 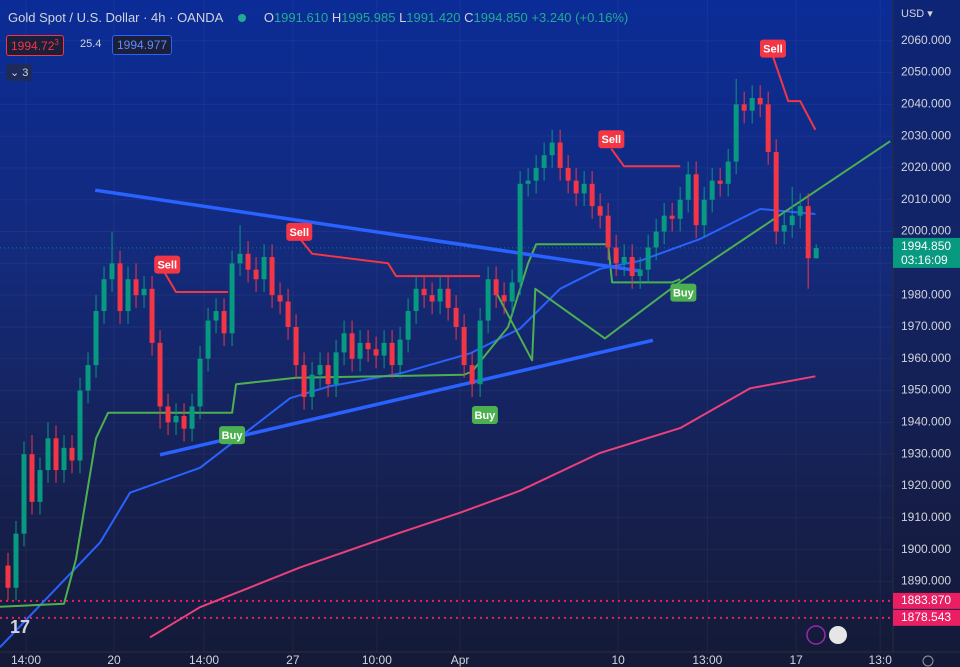 I want to click on sell-button: 1994.723, so click(x=35, y=45).